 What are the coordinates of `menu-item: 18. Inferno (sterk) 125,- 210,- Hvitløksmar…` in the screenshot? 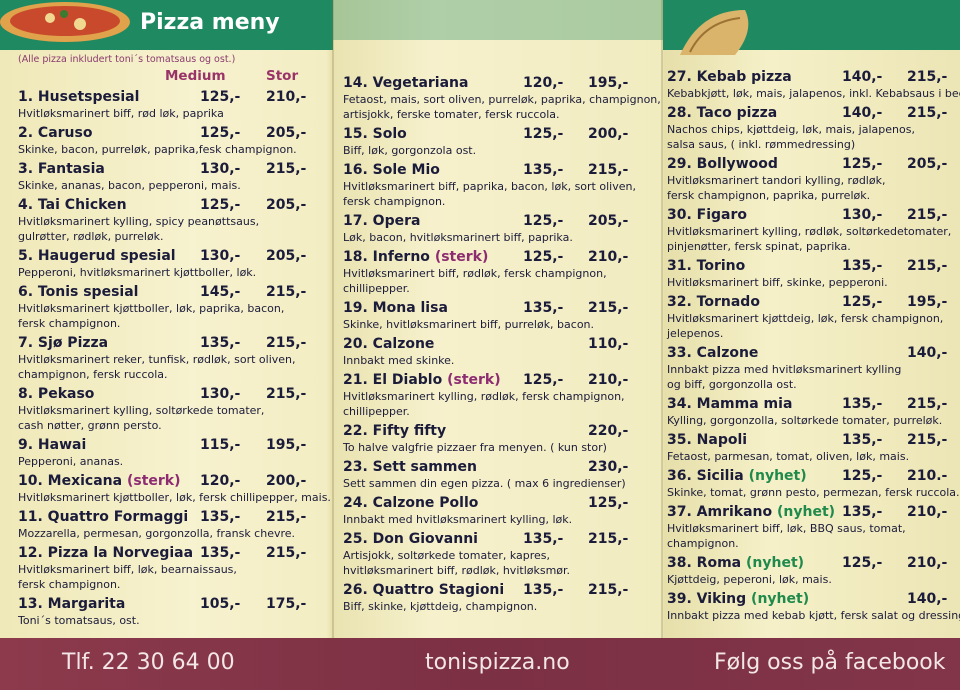 It's located at (501, 272).